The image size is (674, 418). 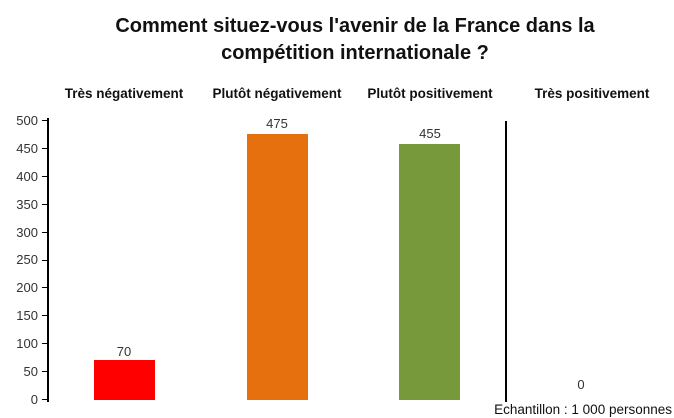 What do you see at coordinates (124, 351) in the screenshot?
I see `value-label-tres-negativement: 70` at bounding box center [124, 351].